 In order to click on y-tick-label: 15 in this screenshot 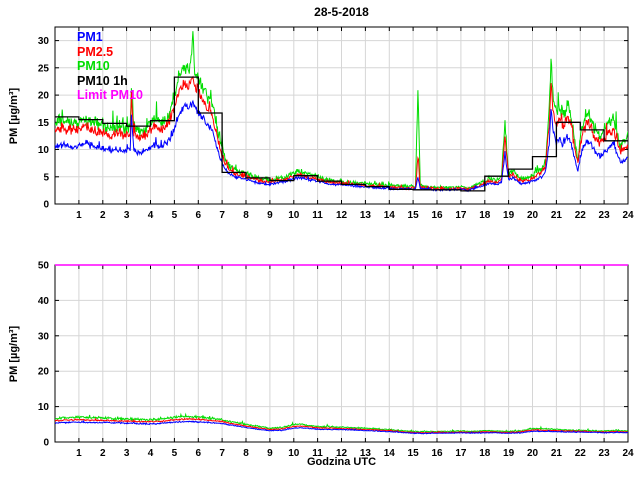, I will do `click(44, 123)`.